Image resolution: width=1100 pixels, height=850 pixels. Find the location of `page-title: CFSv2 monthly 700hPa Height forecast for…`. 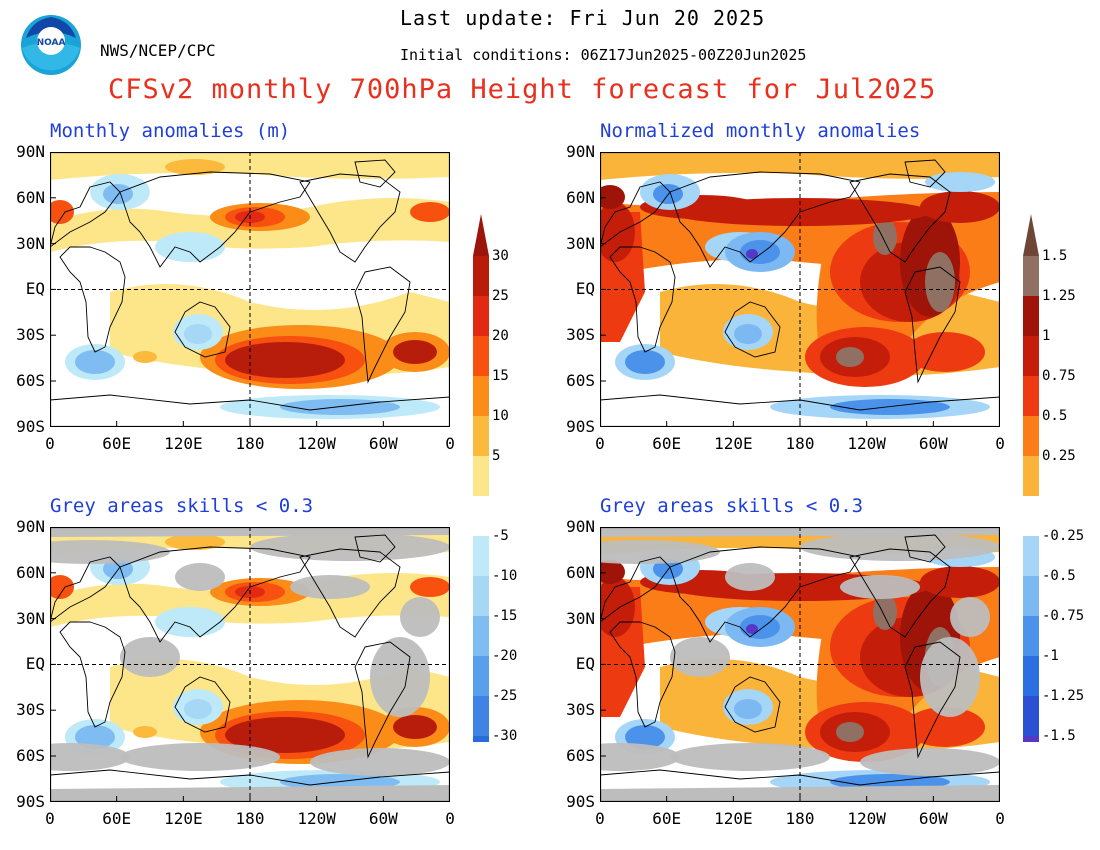

page-title: CFSv2 monthly 700hPa Height forecast for… is located at coordinates (522, 89).